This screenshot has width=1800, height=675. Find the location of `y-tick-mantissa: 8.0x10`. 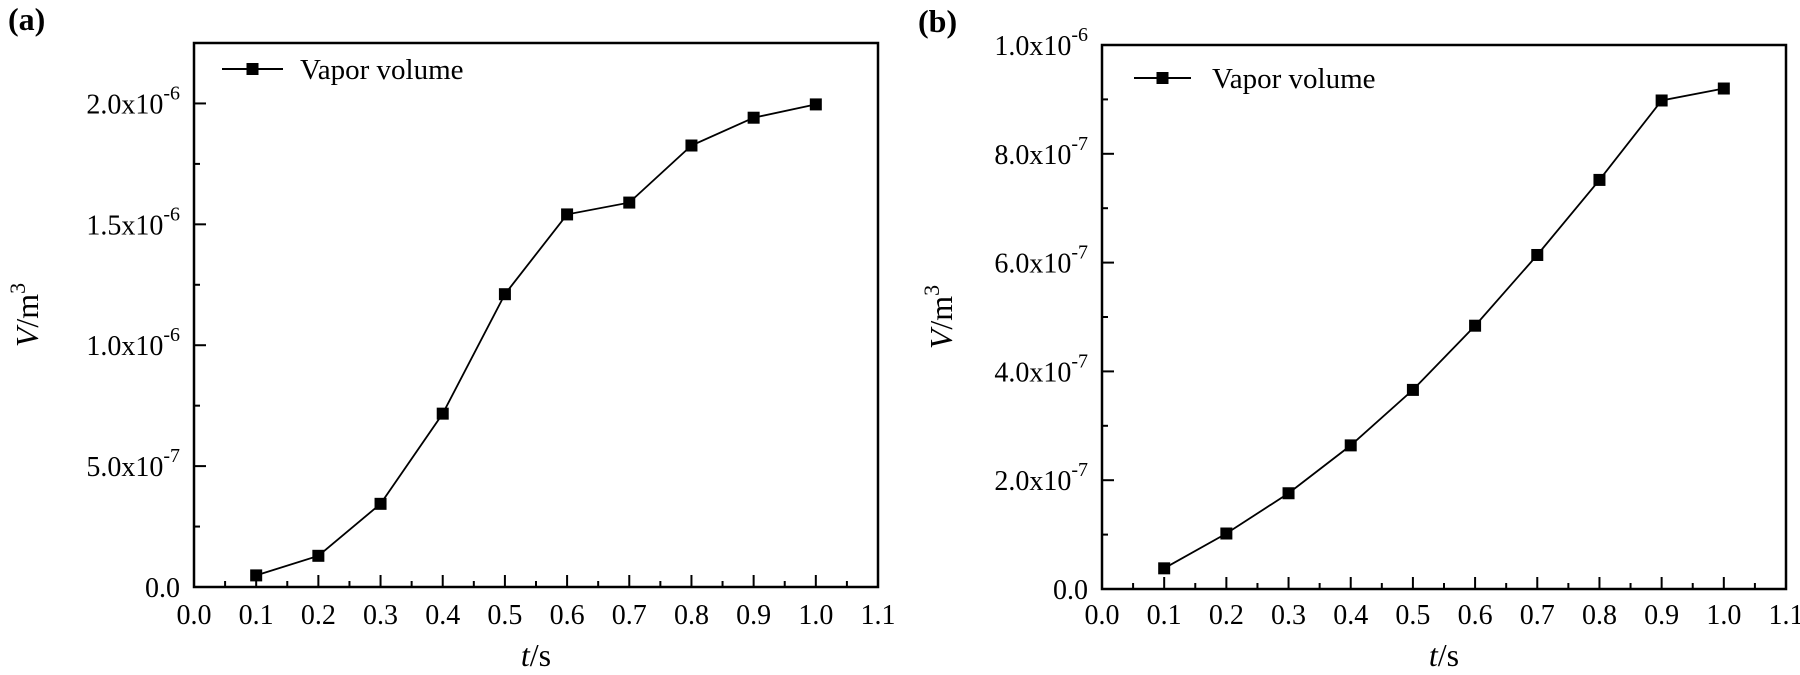

y-tick-mantissa: 8.0x10 is located at coordinates (1032, 155).